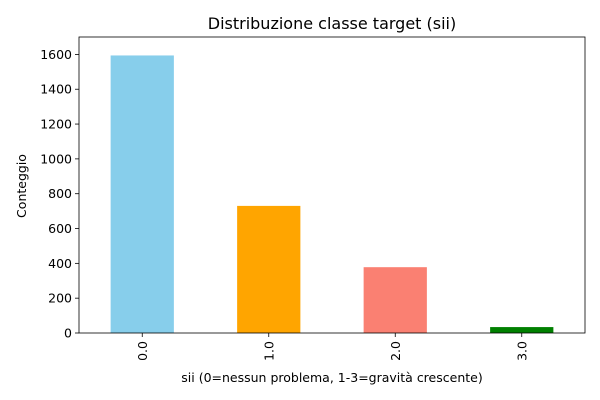 Image resolution: width=600 pixels, height=400 pixels. I want to click on bar-1.0, so click(269, 269).